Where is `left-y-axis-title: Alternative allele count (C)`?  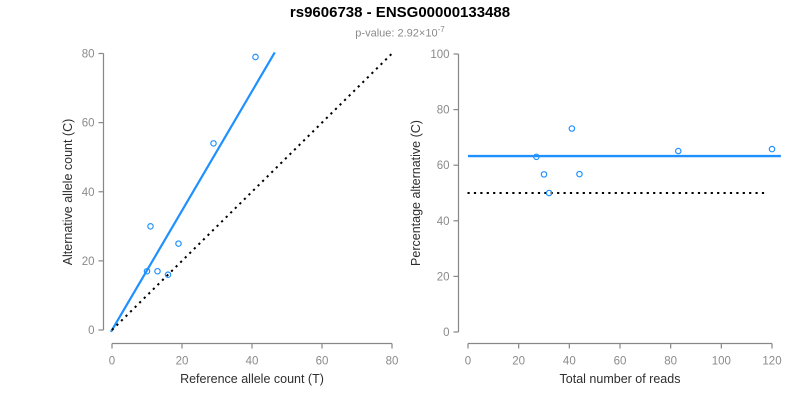 left-y-axis-title: Alternative allele count (C) is located at coordinates (68, 192).